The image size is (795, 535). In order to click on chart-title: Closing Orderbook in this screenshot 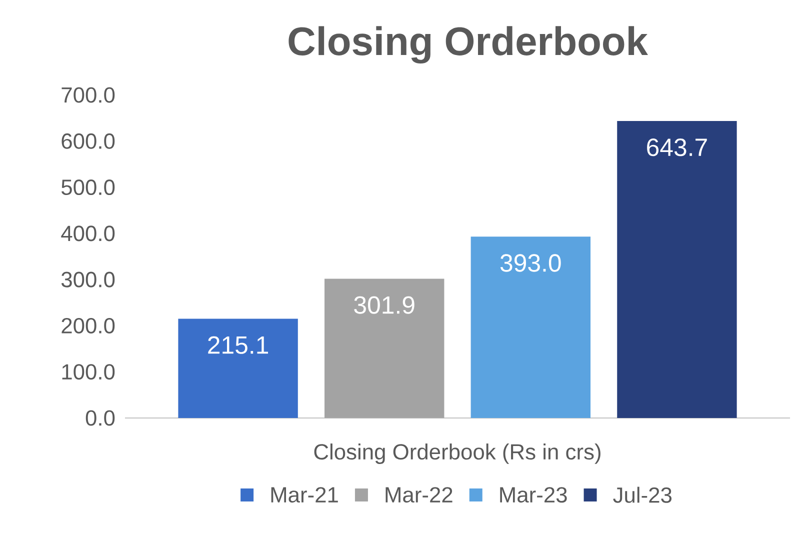, I will do `click(468, 45)`.